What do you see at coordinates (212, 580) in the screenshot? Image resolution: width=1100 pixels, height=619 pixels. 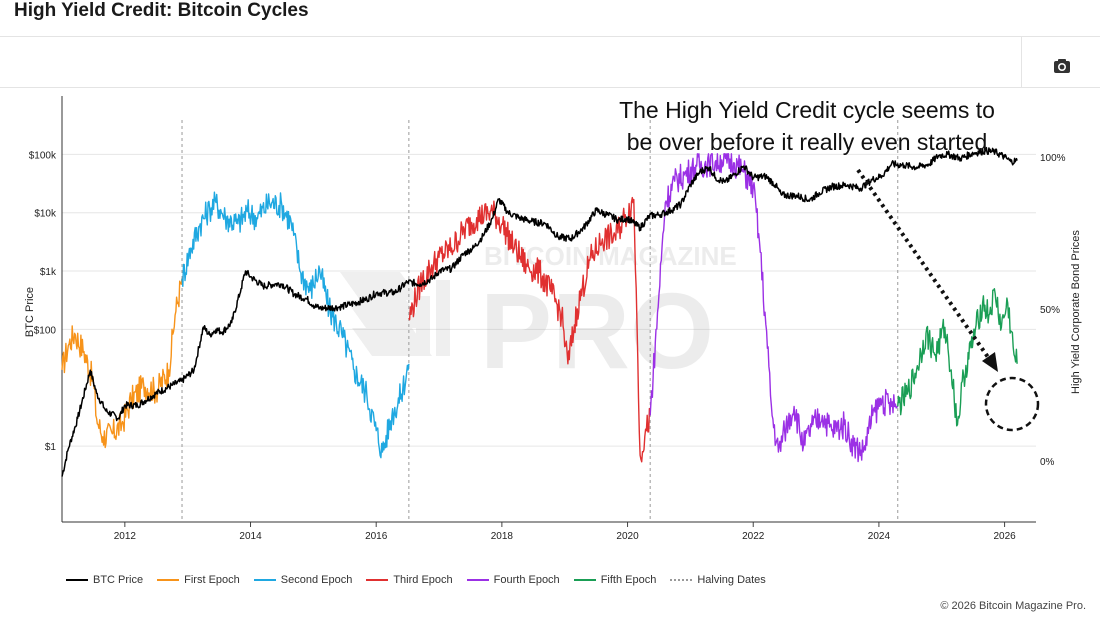 I see `legend-label: First Epoch` at bounding box center [212, 580].